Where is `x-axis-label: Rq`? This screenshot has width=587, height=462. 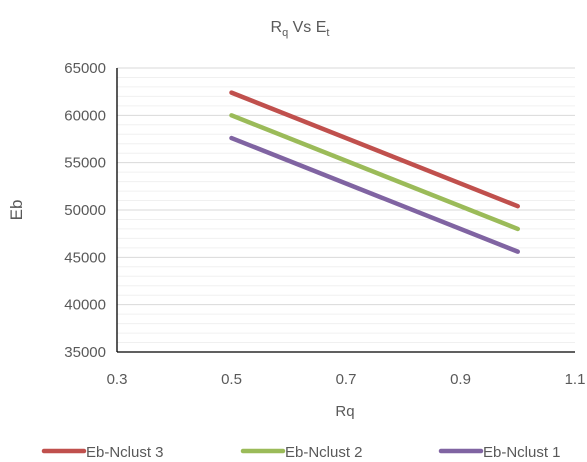
x-axis-label: Rq is located at coordinates (344, 411).